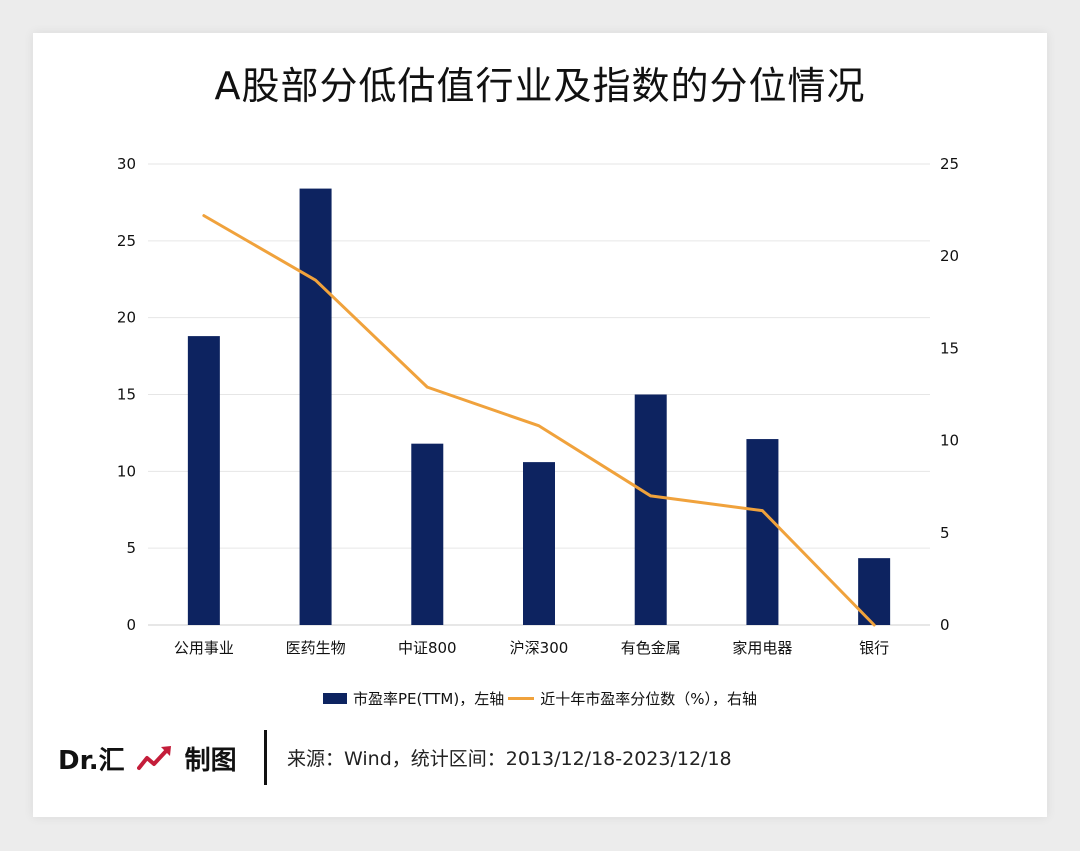  I want to click on legend-item-bar: 市盈率PE(TTM)，左轴, so click(413, 698).